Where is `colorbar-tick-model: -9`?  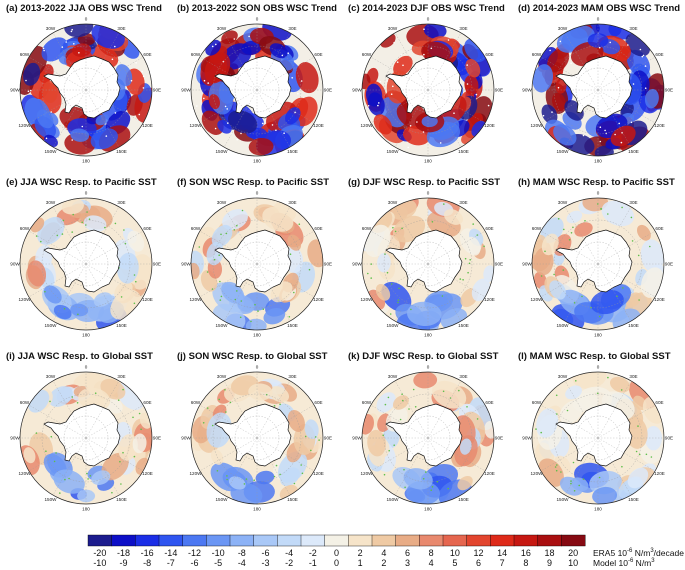
colorbar-tick-model: -9 is located at coordinates (123, 563).